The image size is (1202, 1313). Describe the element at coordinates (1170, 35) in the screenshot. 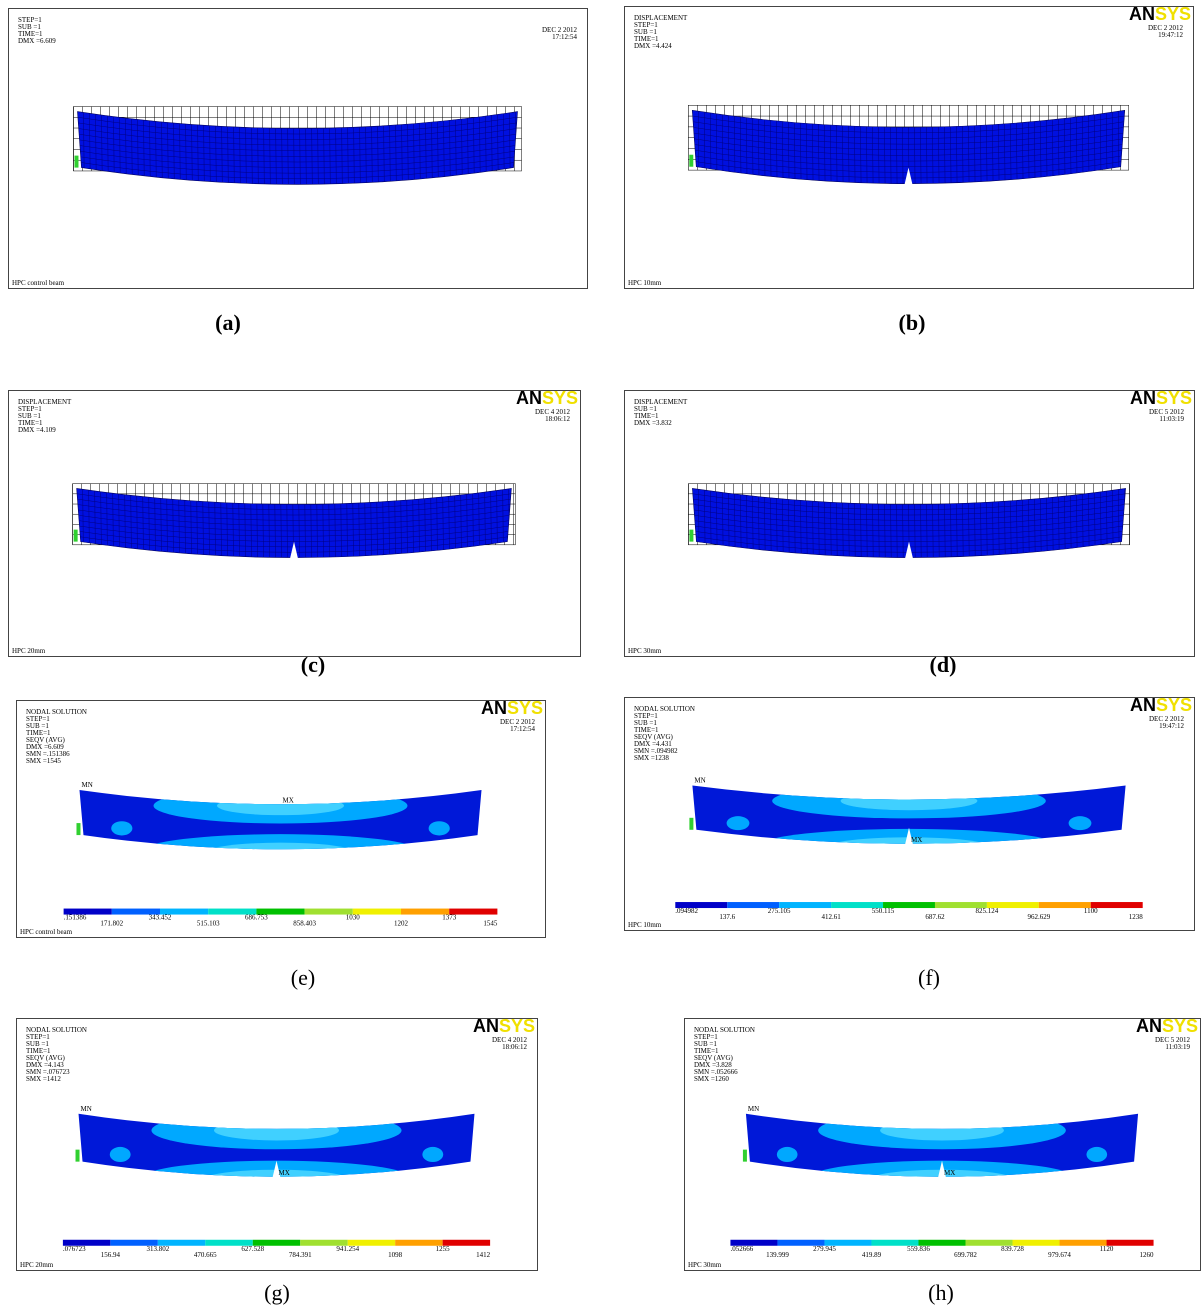

I see `time: 19:47:12` at that location.